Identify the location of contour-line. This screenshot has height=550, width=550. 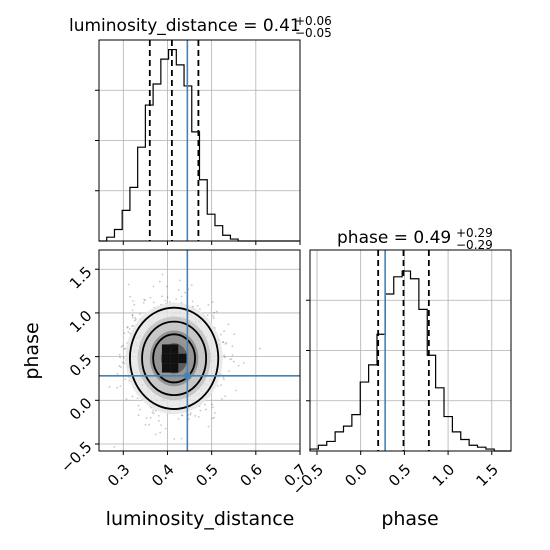
(174, 358).